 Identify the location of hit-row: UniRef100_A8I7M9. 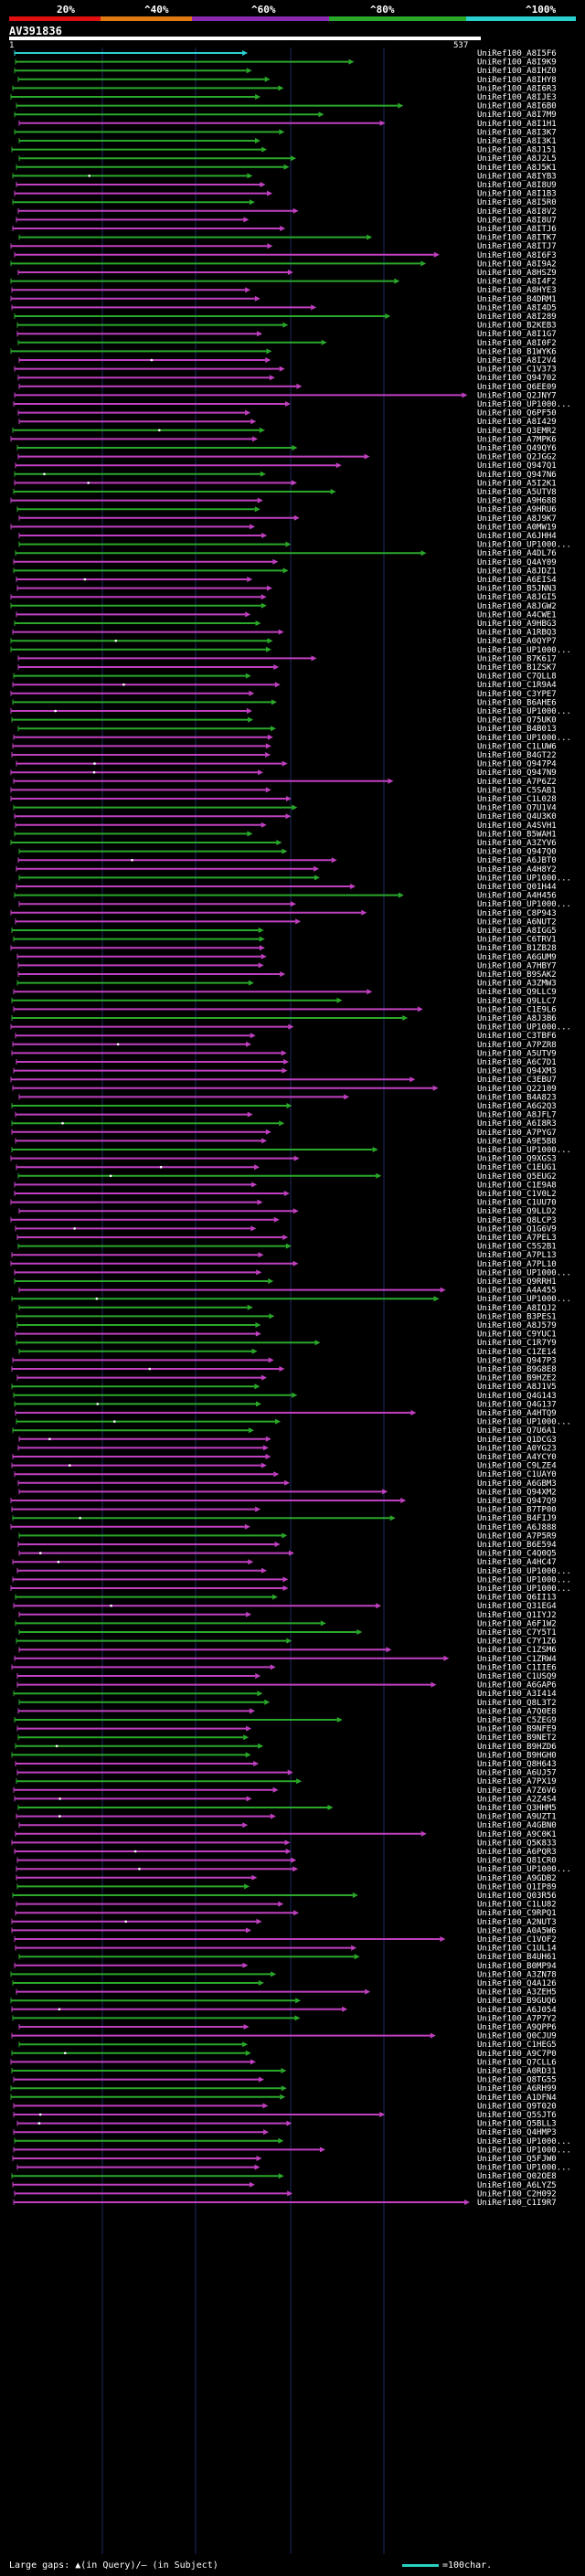
(285, 115).